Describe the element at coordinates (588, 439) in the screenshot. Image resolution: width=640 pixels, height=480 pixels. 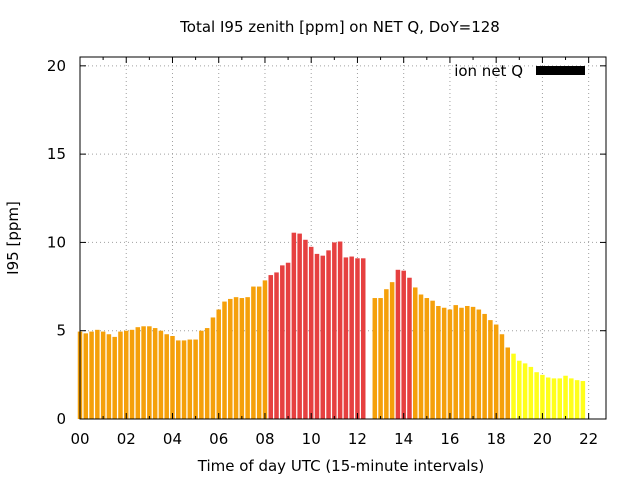
I see `x-tick-label: 22` at that location.